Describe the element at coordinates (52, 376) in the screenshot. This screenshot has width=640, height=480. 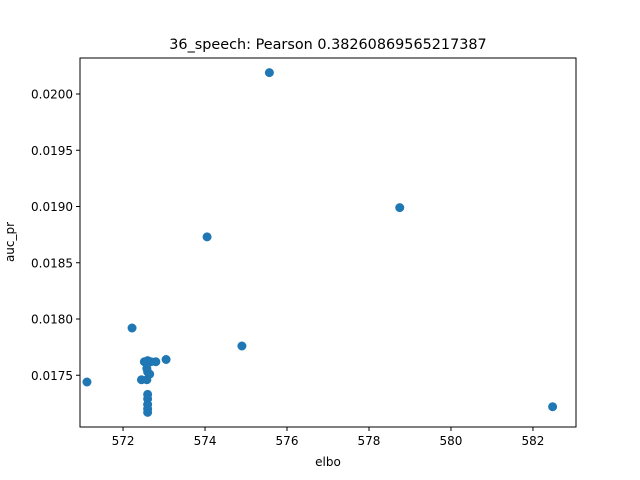
I see `y-tick-label: 0.0175` at that location.